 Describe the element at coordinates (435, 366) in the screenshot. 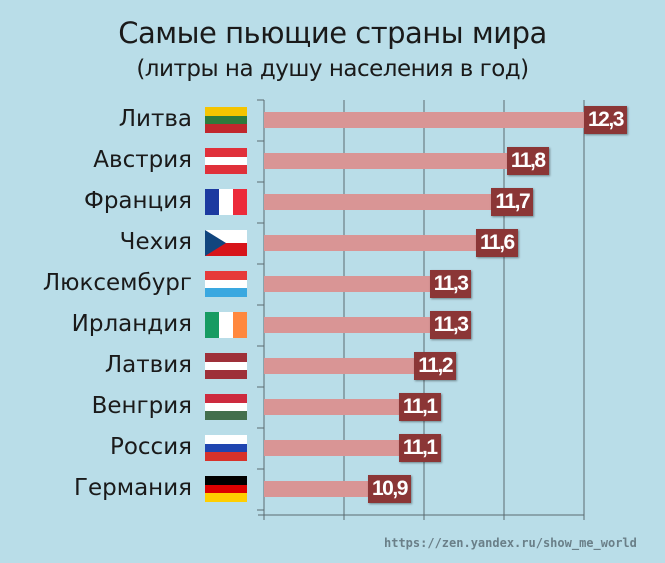

I see `data-label: 11,2` at that location.